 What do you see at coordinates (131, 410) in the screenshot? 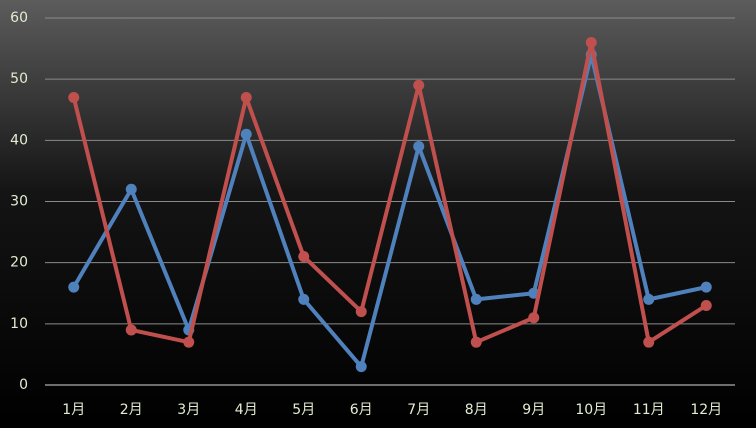
I see `x-tick-label: 2月` at bounding box center [131, 410].